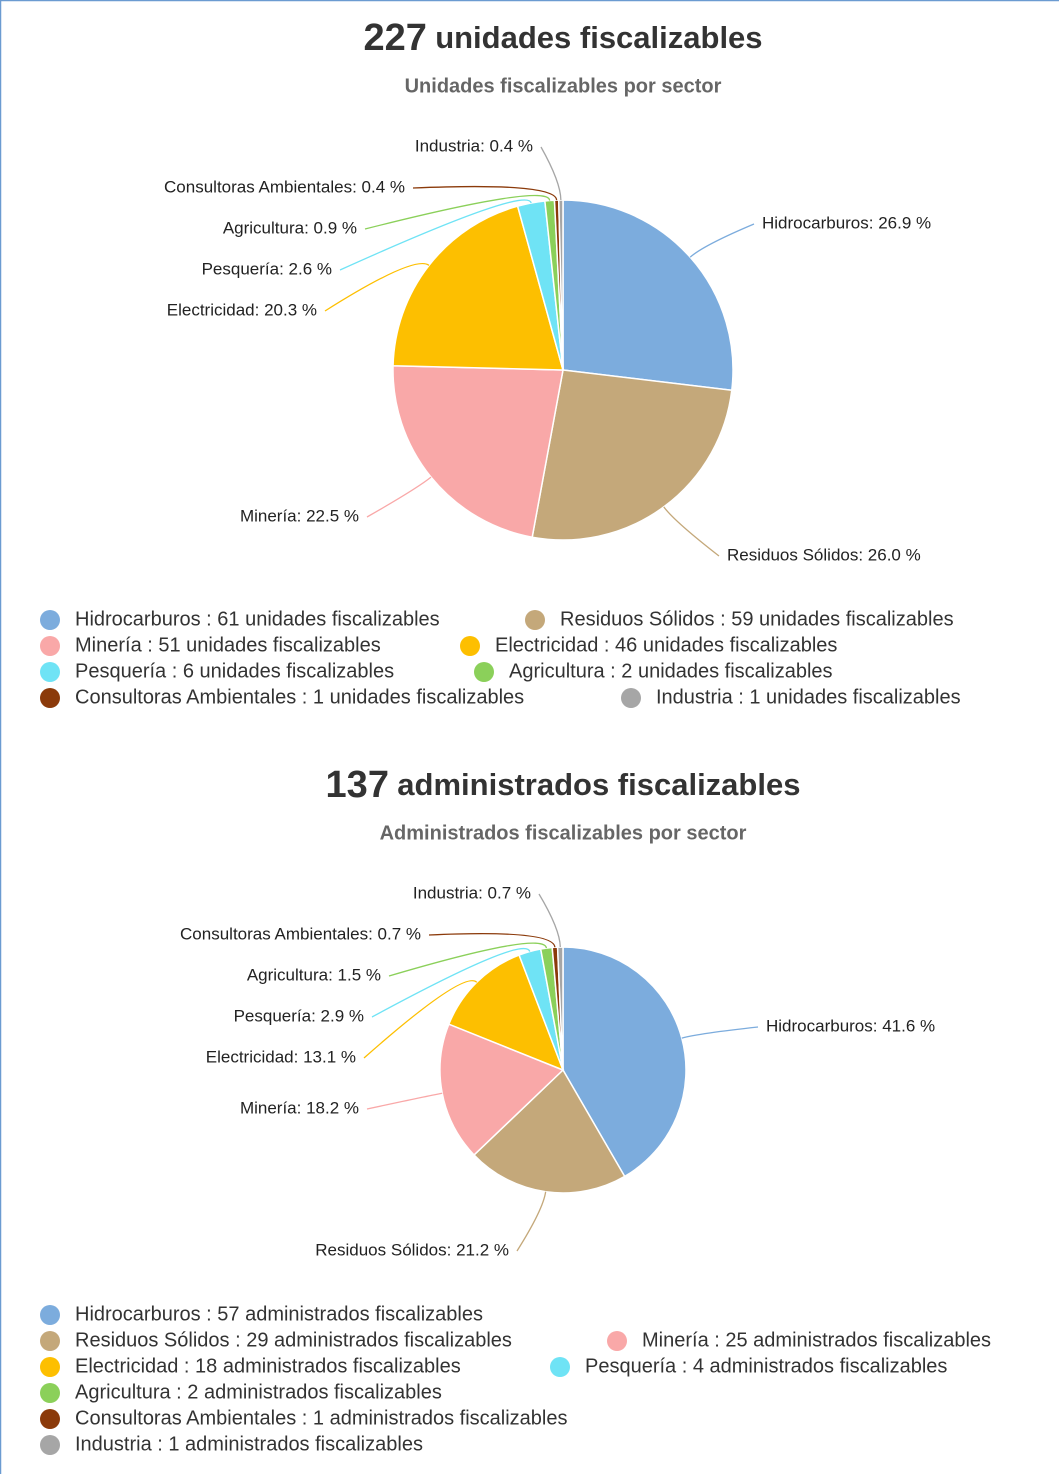 The image size is (1059, 1474). What do you see at coordinates (284, 186) in the screenshot?
I see `data-label: Consultoras Ambientales: 0.4 %` at bounding box center [284, 186].